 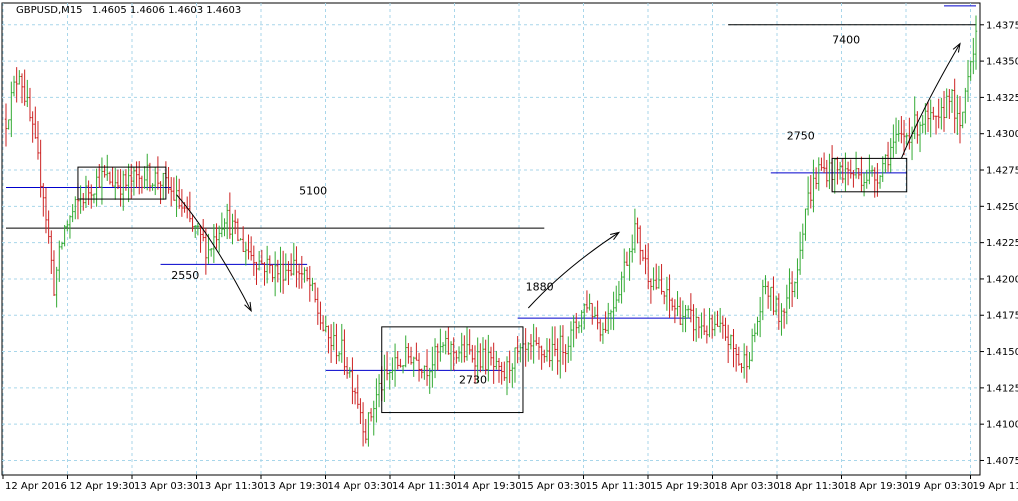 What do you see at coordinates (995, 486) in the screenshot?
I see `x-tick-label: 19 Apr 11:30` at bounding box center [995, 486].